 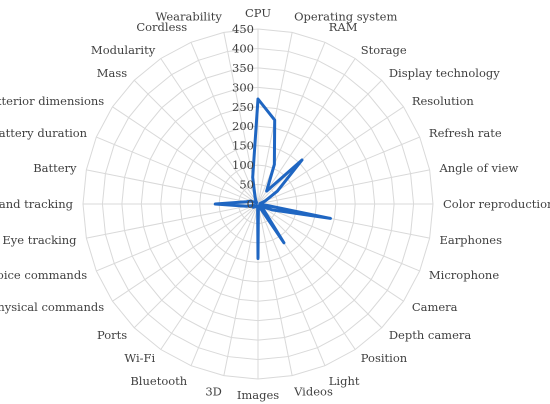 What do you see at coordinates (44, 133) in the screenshot?
I see `category-label: Battery duration` at bounding box center [44, 133].